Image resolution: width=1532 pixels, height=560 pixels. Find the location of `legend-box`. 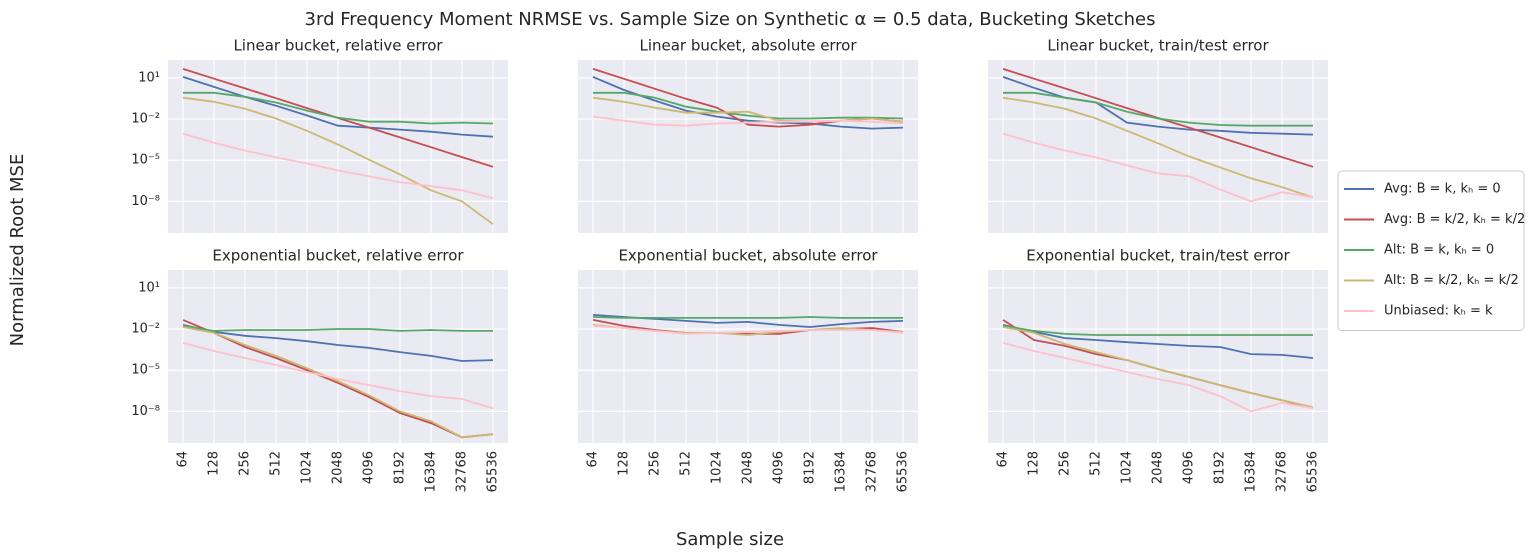

legend-box is located at coordinates (1431, 250).